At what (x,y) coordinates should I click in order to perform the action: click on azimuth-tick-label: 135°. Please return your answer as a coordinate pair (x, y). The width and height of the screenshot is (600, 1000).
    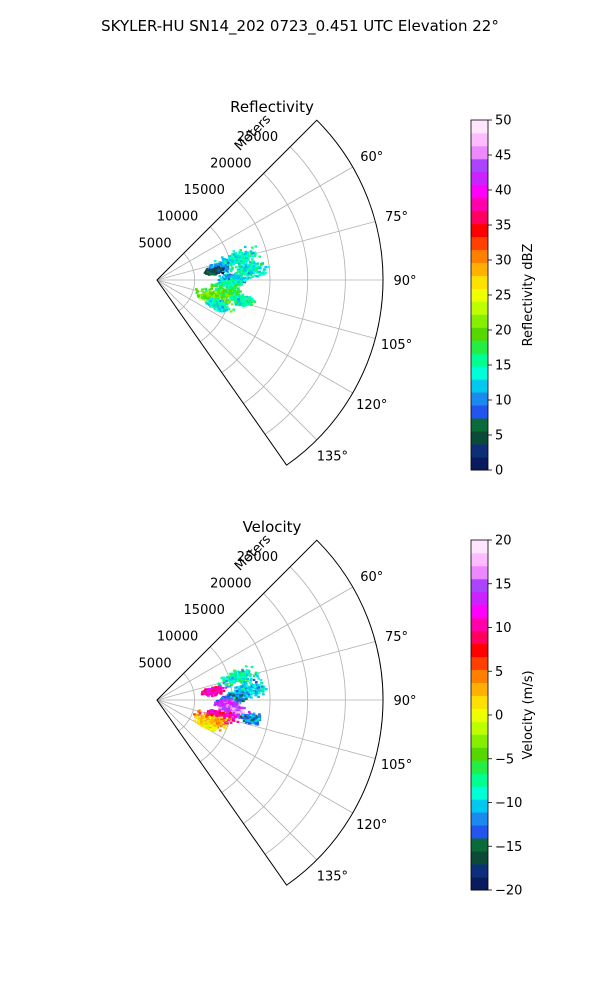
    Looking at the image, I should click on (332, 876).